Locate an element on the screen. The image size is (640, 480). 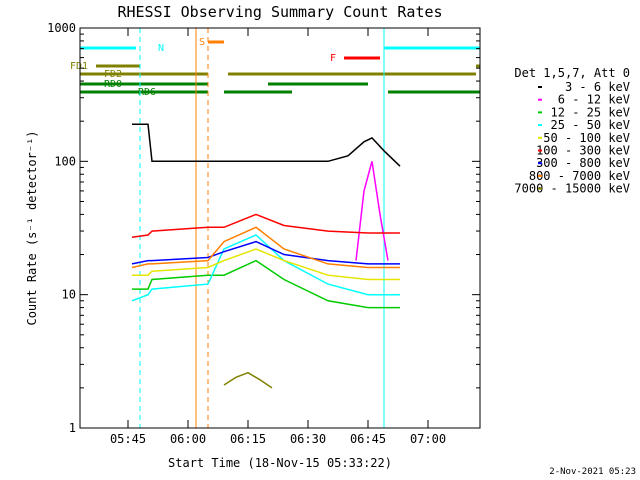
flag-label: FD2 is located at coordinates (113, 74).